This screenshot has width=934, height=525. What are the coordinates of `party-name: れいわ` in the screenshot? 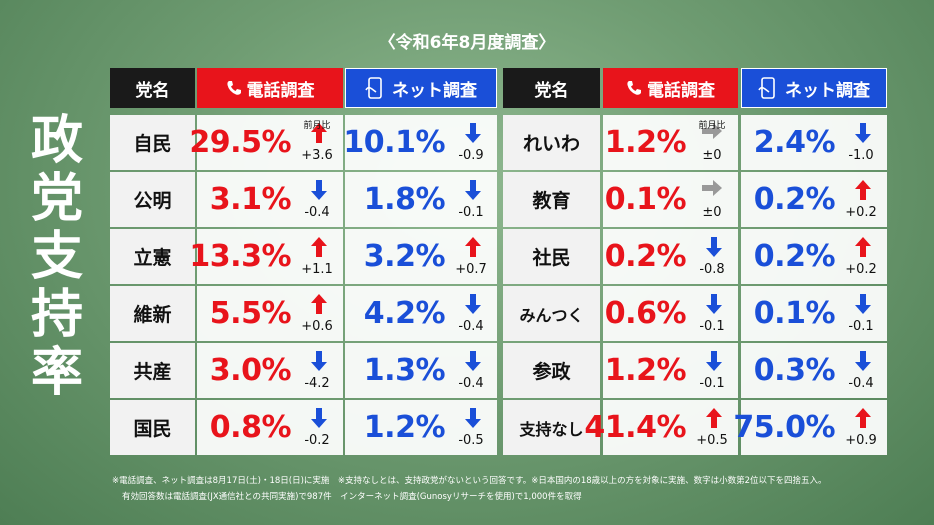 It's located at (551, 142).